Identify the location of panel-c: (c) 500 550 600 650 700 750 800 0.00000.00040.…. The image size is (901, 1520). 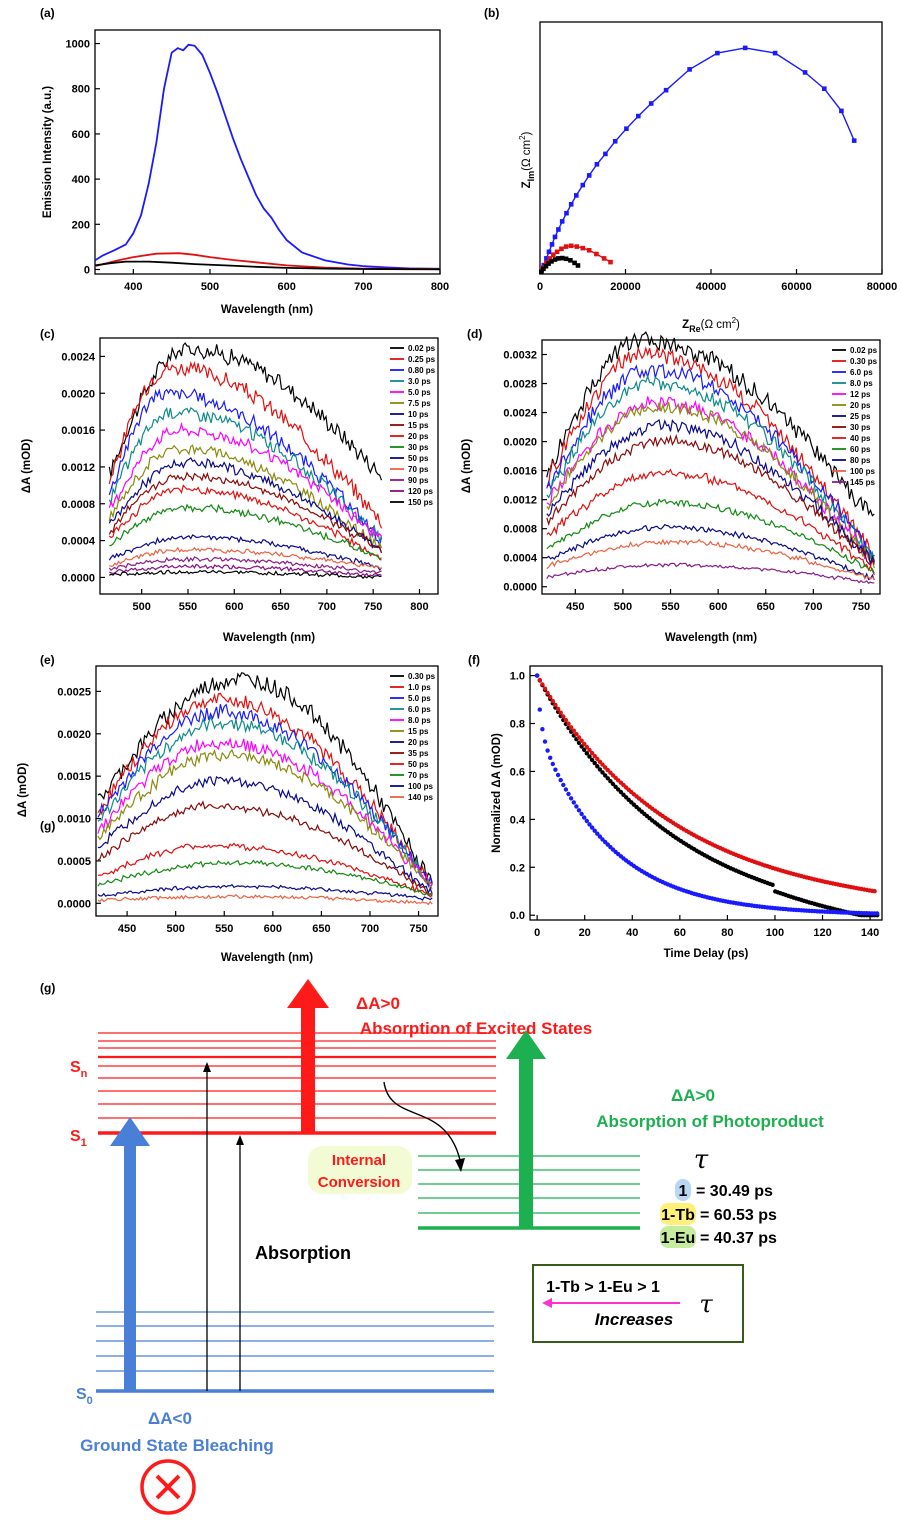
(230, 485).